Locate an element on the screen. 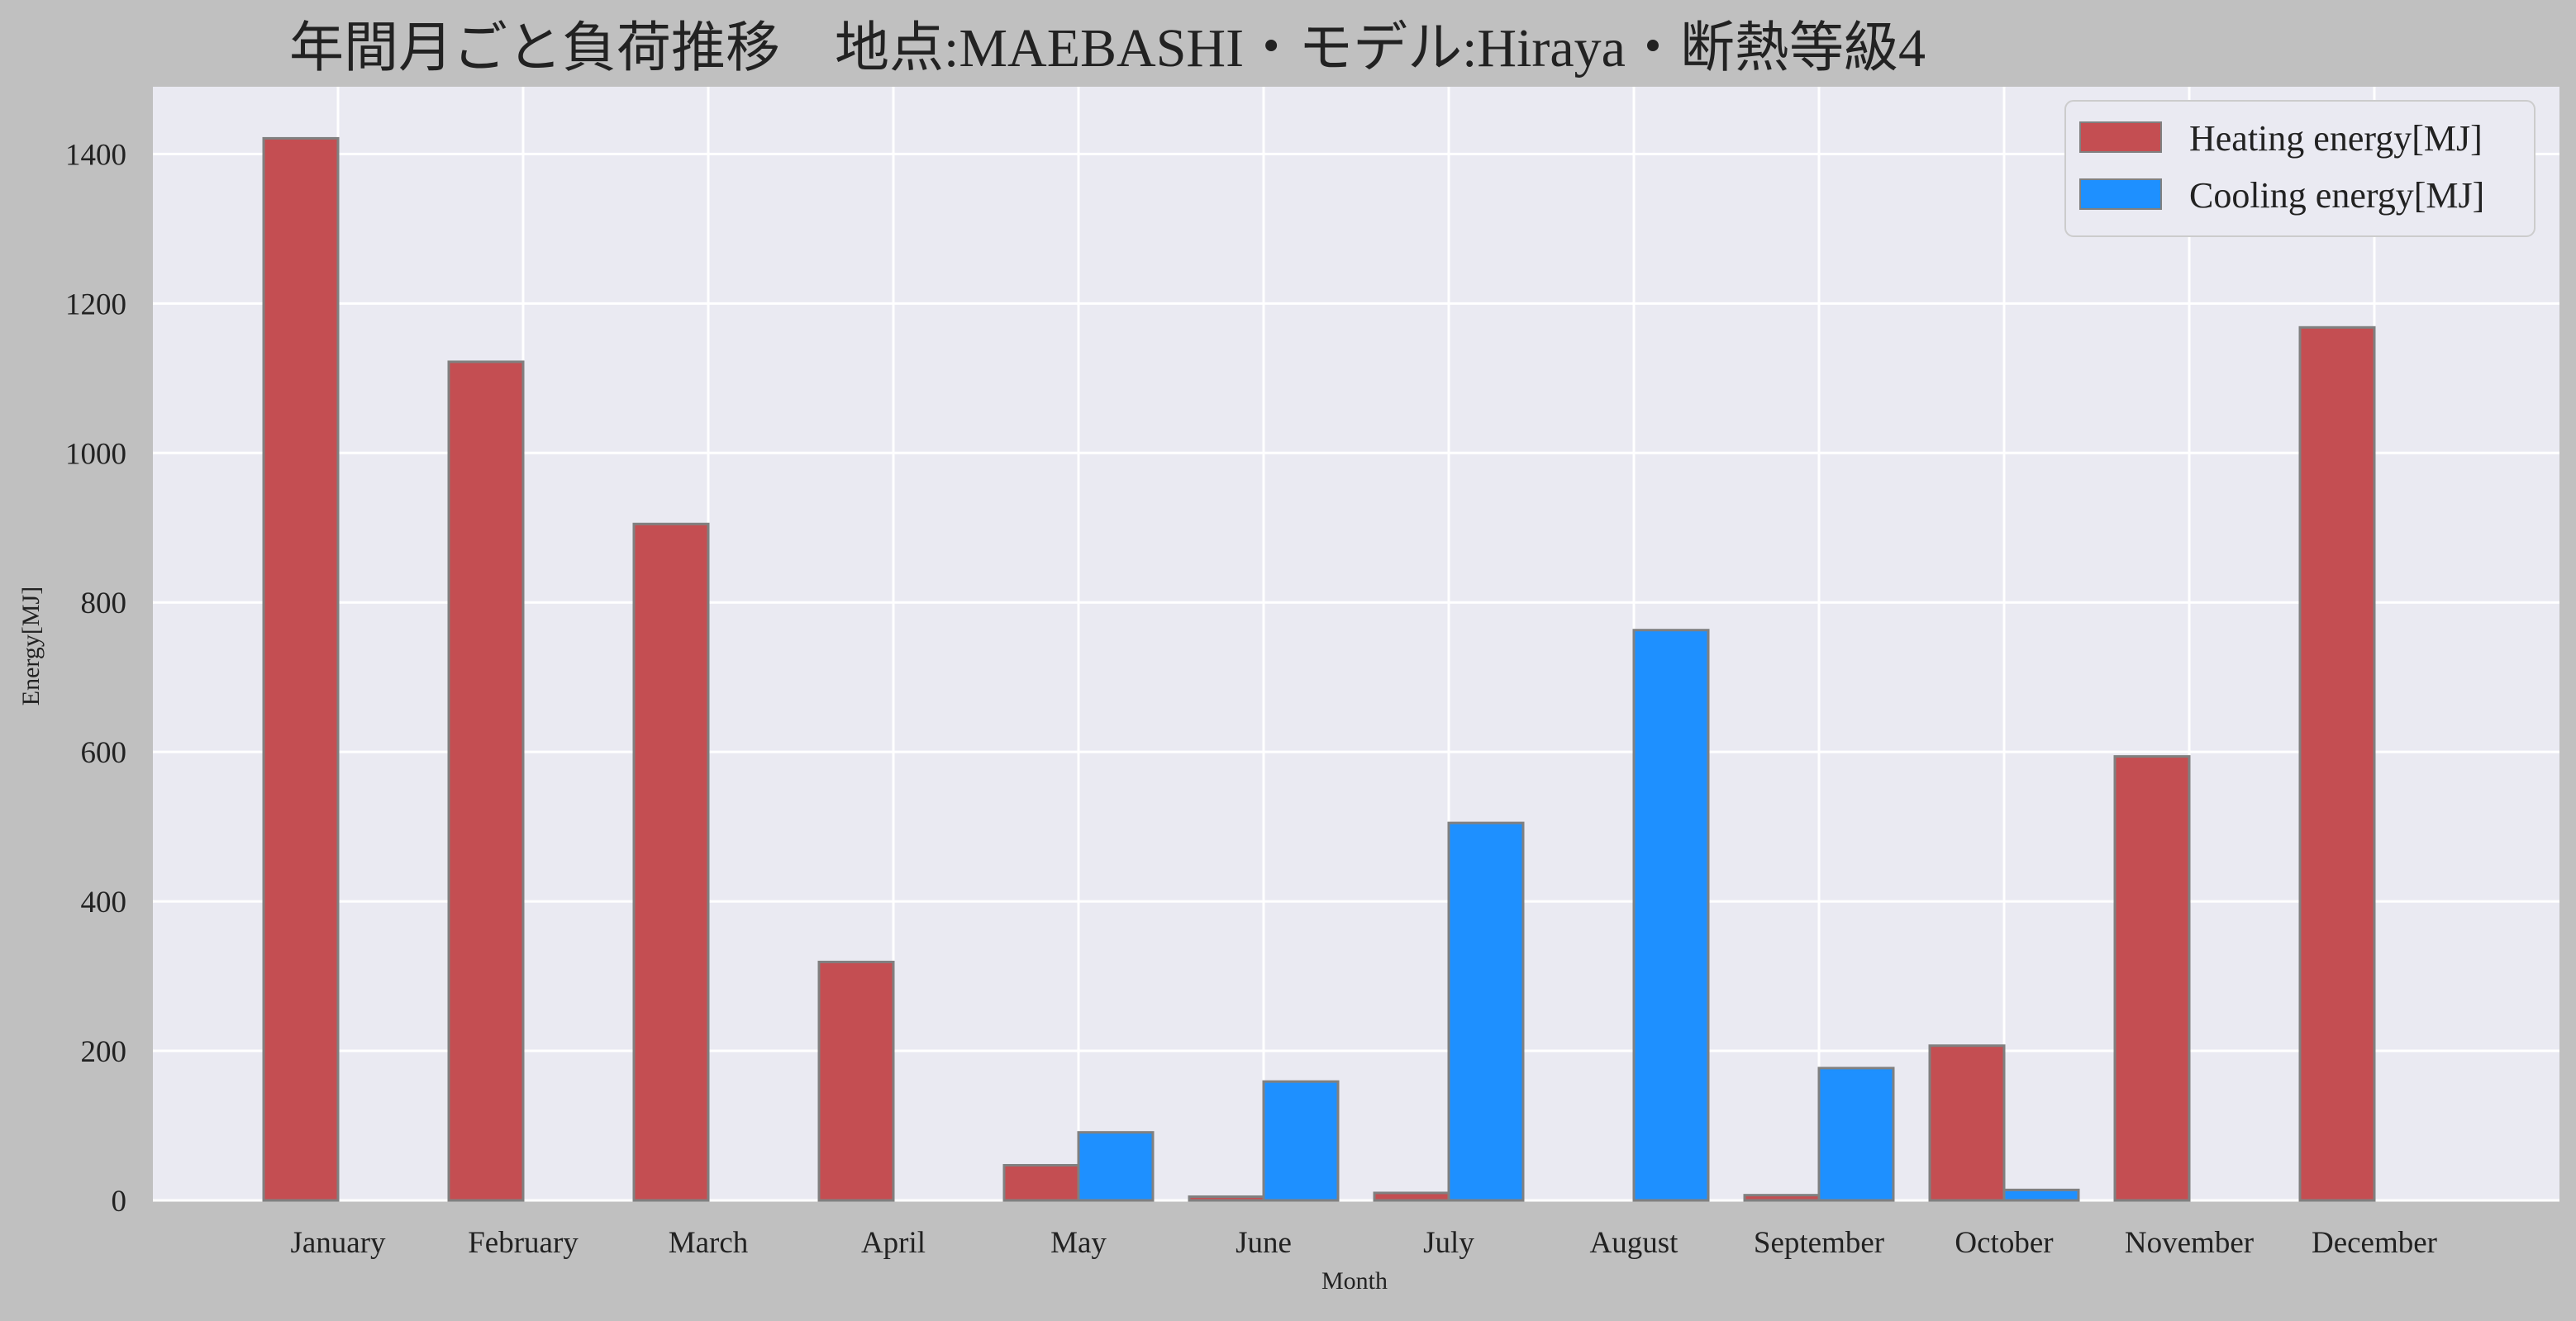 The image size is (2576, 1321). y-tick-label: 1400 is located at coordinates (96, 155).